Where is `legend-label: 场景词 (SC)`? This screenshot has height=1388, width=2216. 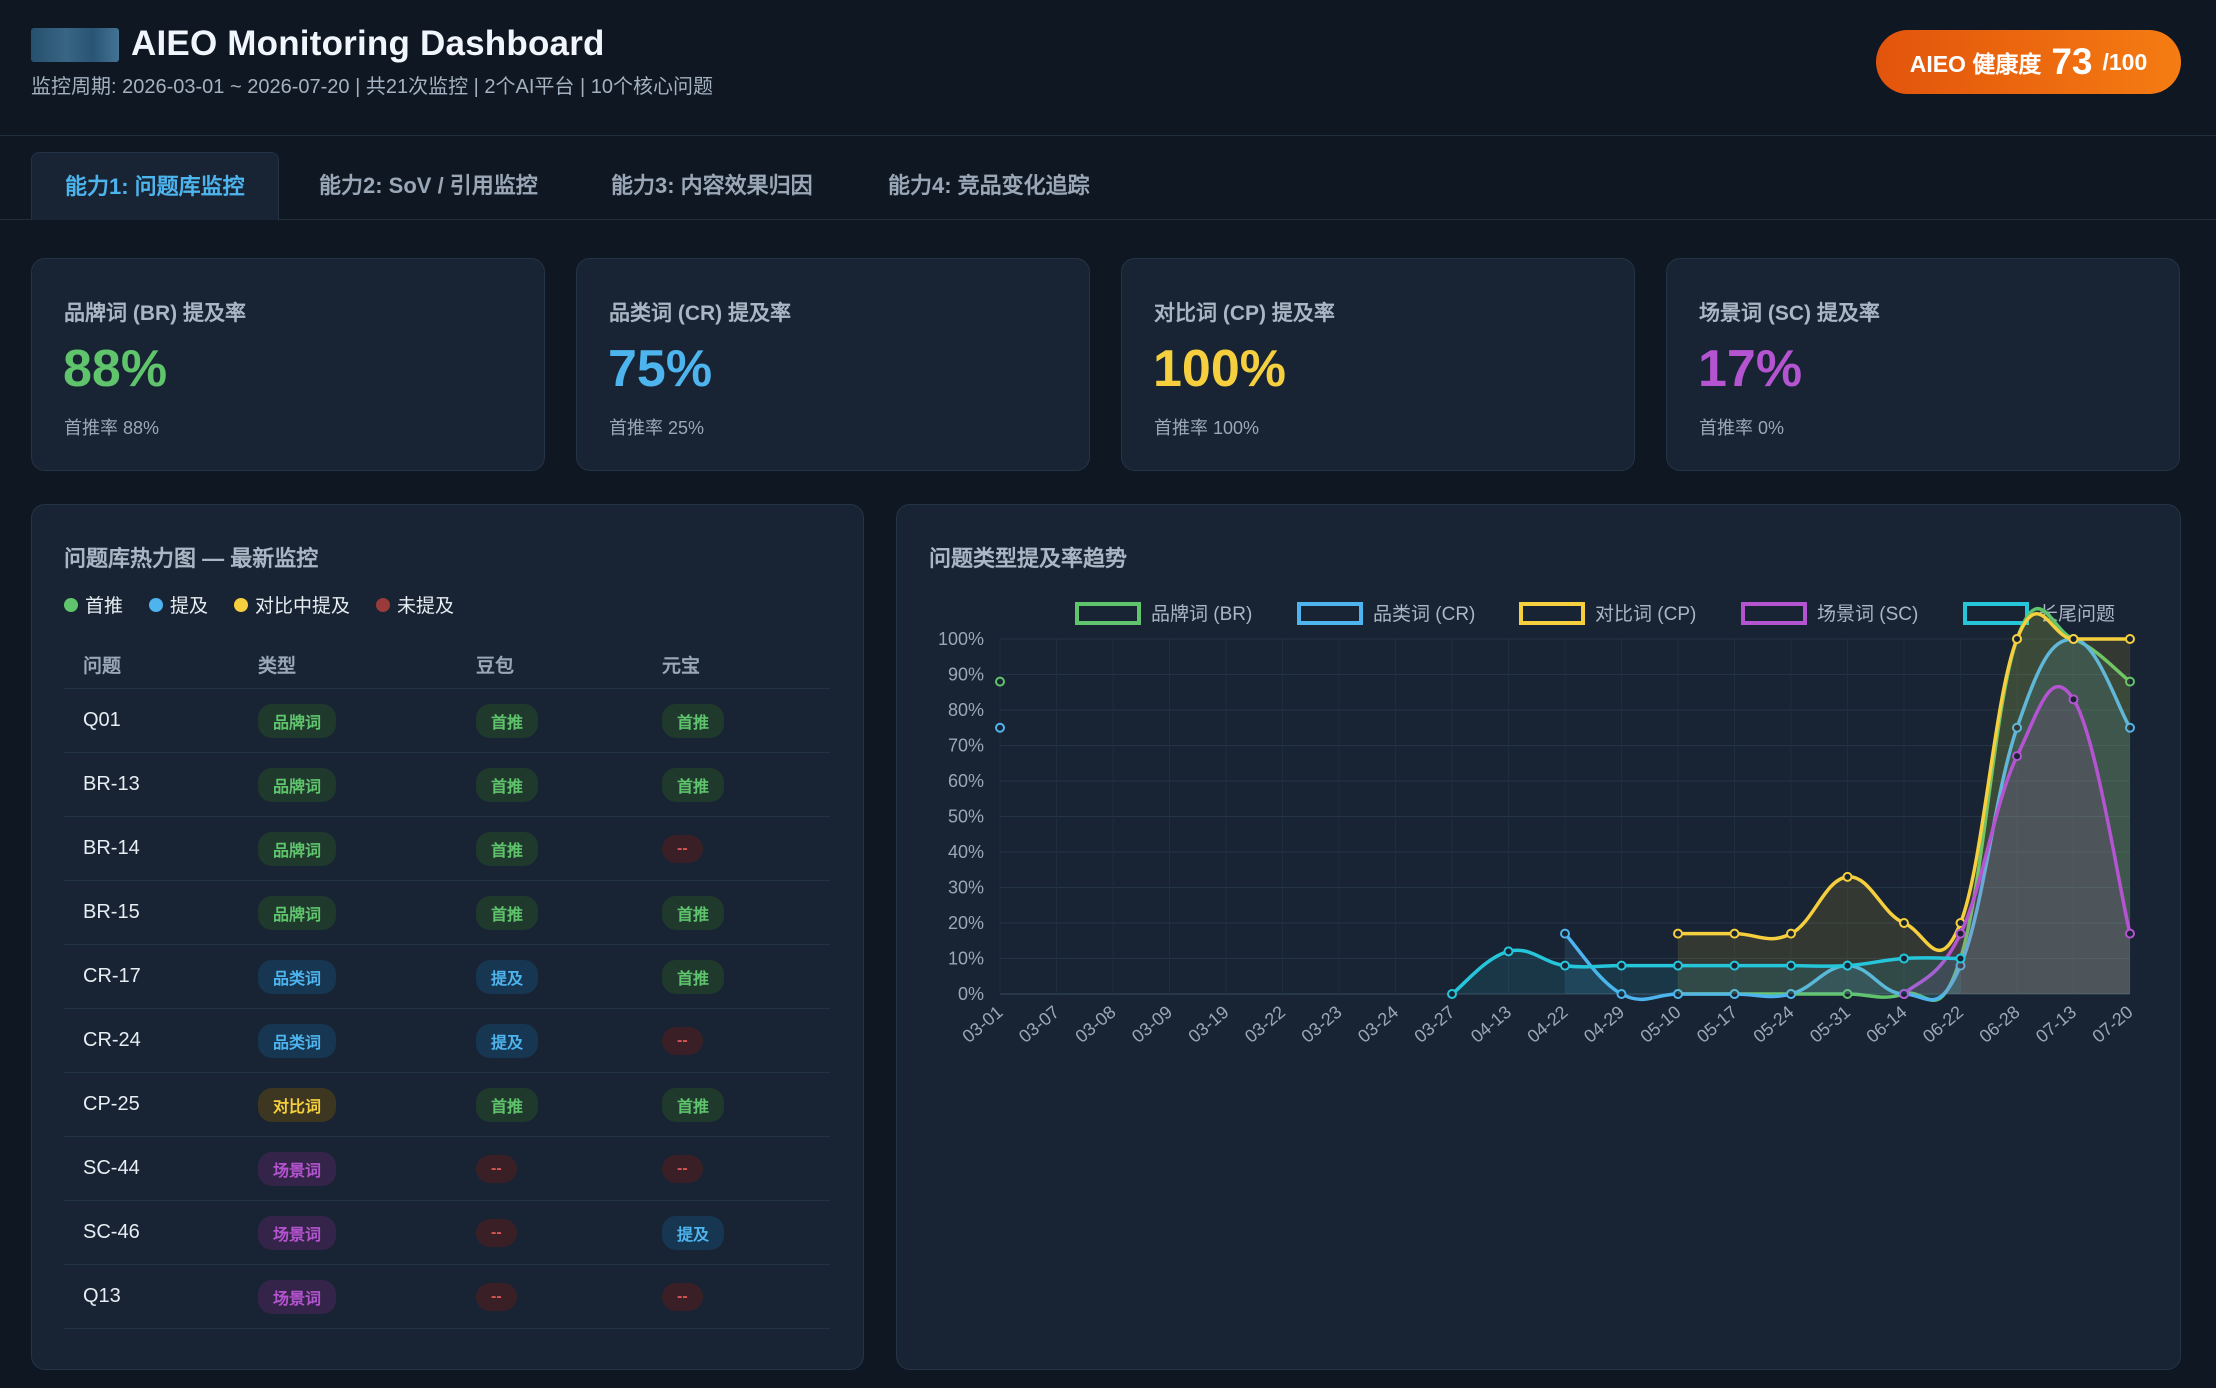
legend-label: 场景词 (SC) is located at coordinates (1867, 614).